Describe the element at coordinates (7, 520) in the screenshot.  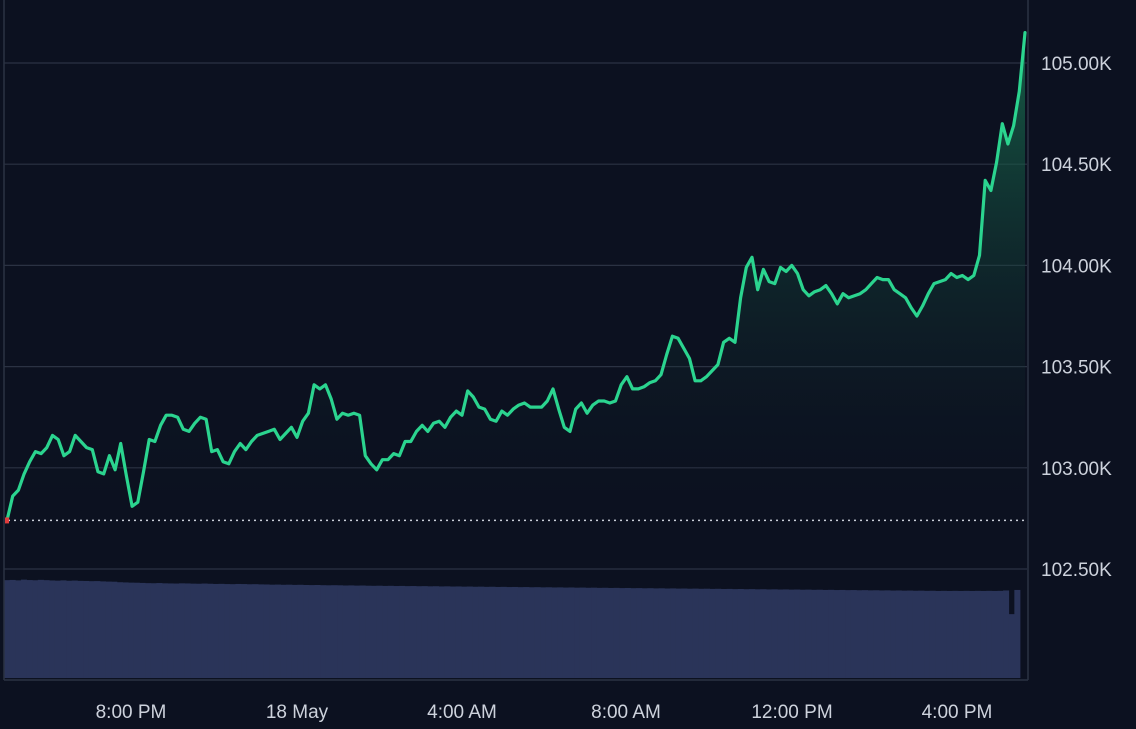
I see `start-marker` at that location.